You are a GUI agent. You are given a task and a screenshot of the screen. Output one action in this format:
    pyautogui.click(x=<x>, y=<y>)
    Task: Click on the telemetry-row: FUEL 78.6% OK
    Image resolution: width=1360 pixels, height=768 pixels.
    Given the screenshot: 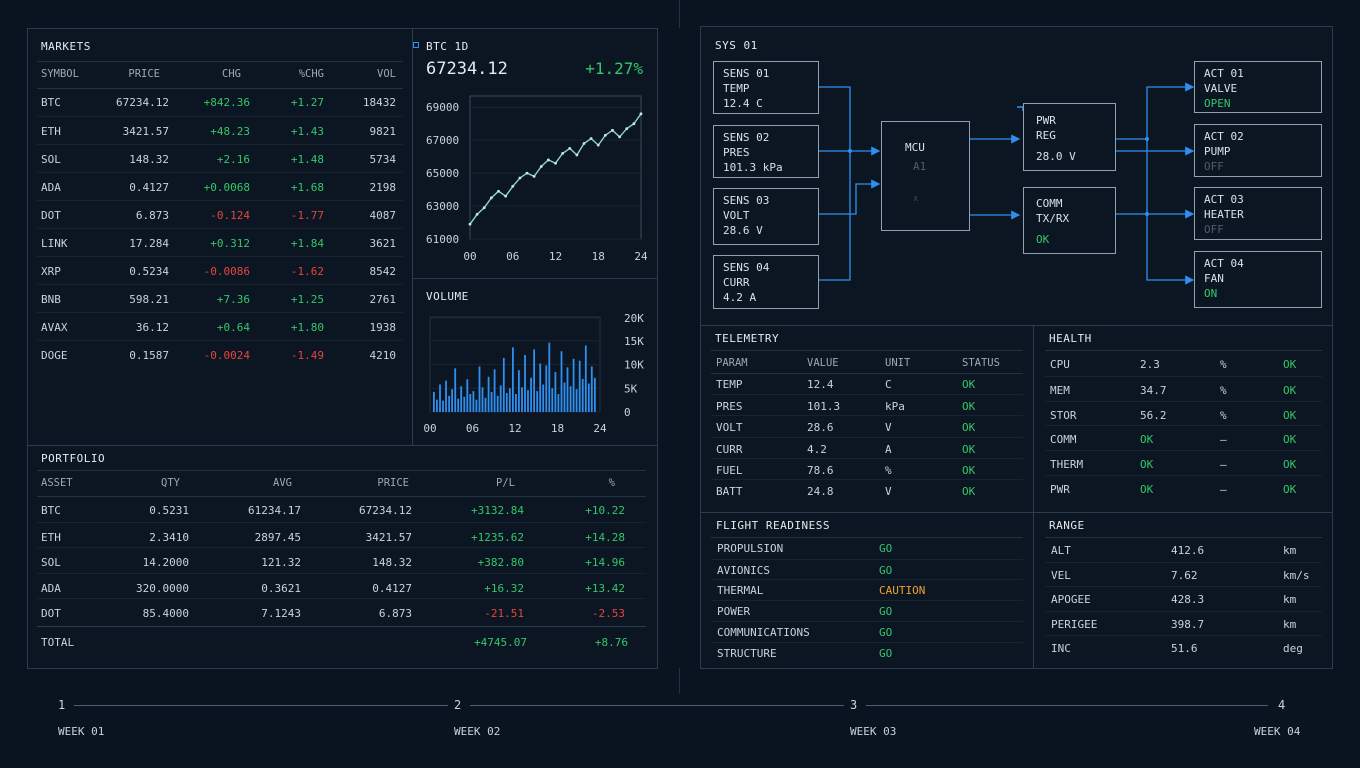 What is the action you would take?
    pyautogui.click(x=867, y=468)
    